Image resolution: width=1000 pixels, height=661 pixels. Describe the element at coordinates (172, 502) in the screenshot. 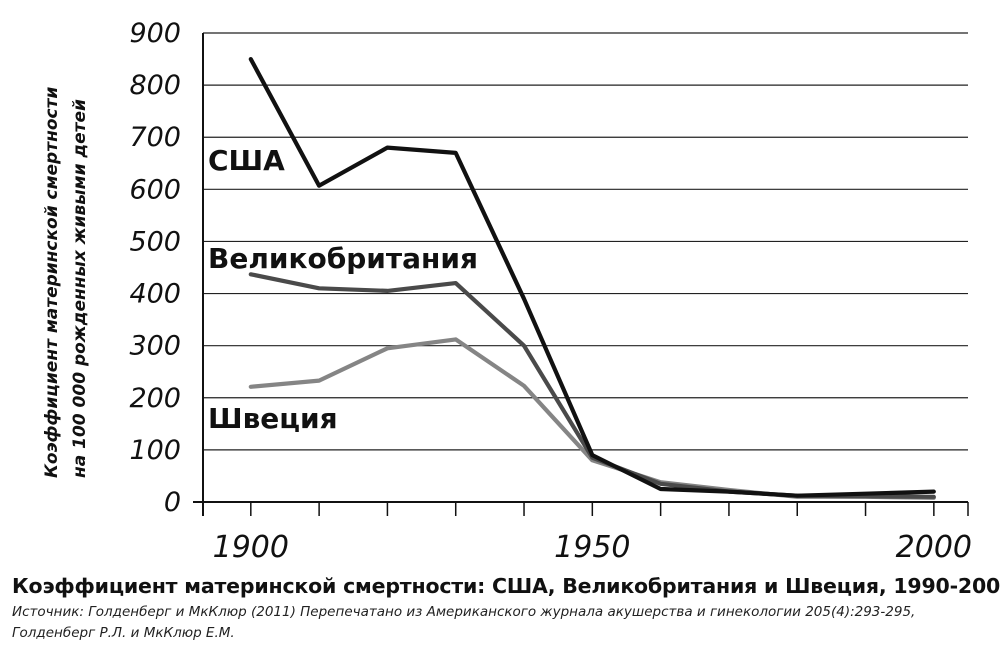

I see `y-tick-label: 0` at that location.